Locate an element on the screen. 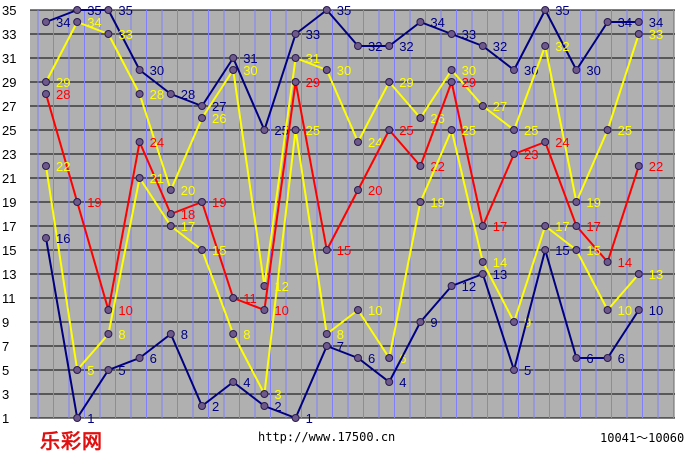  issue-range: 10041～10060 is located at coordinates (642, 438).